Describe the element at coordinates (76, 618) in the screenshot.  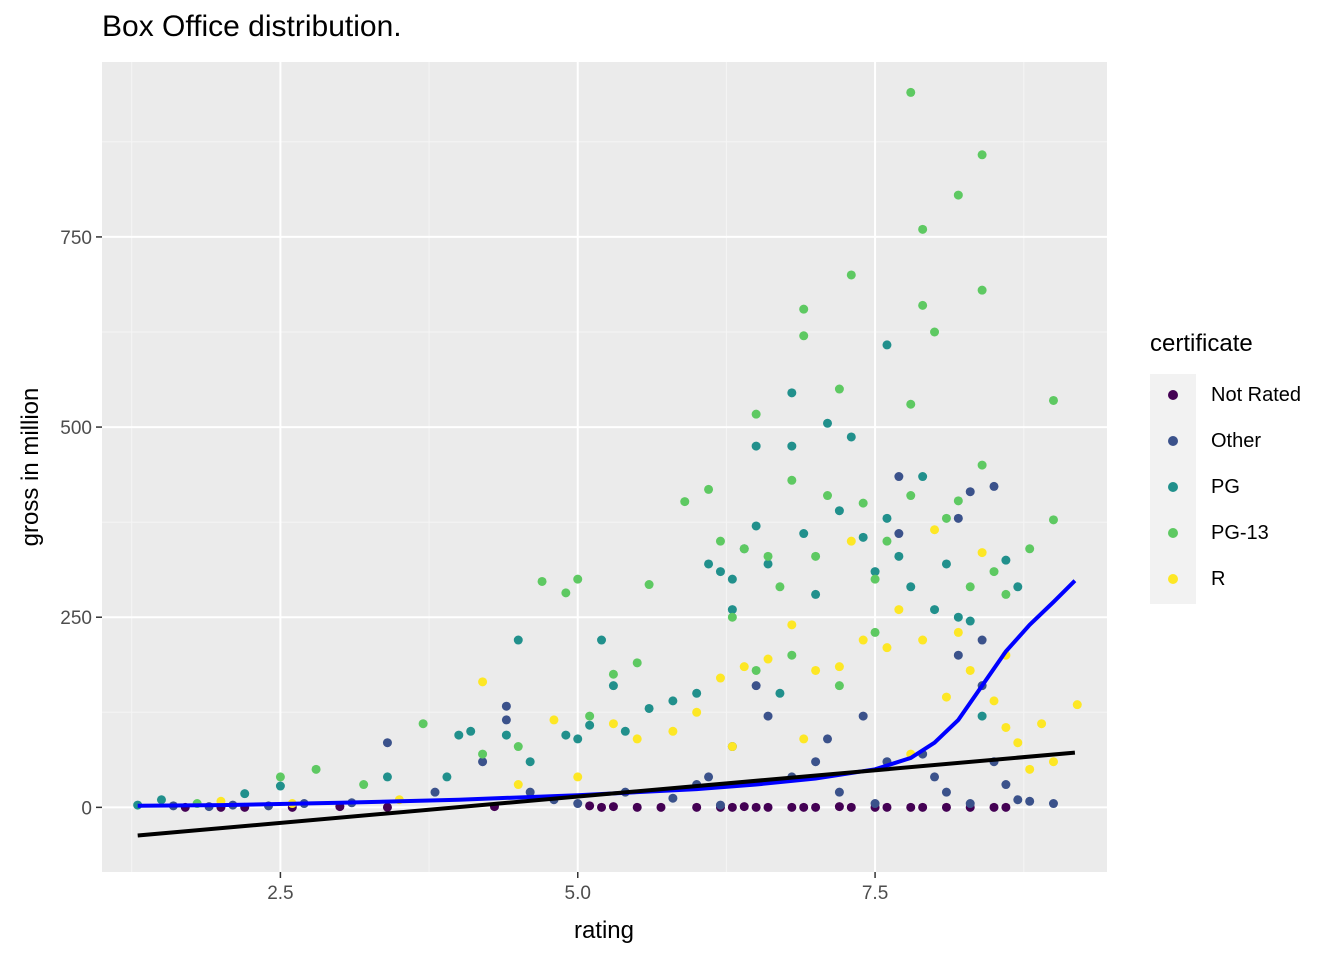
I see `y-tick-label: 250` at that location.